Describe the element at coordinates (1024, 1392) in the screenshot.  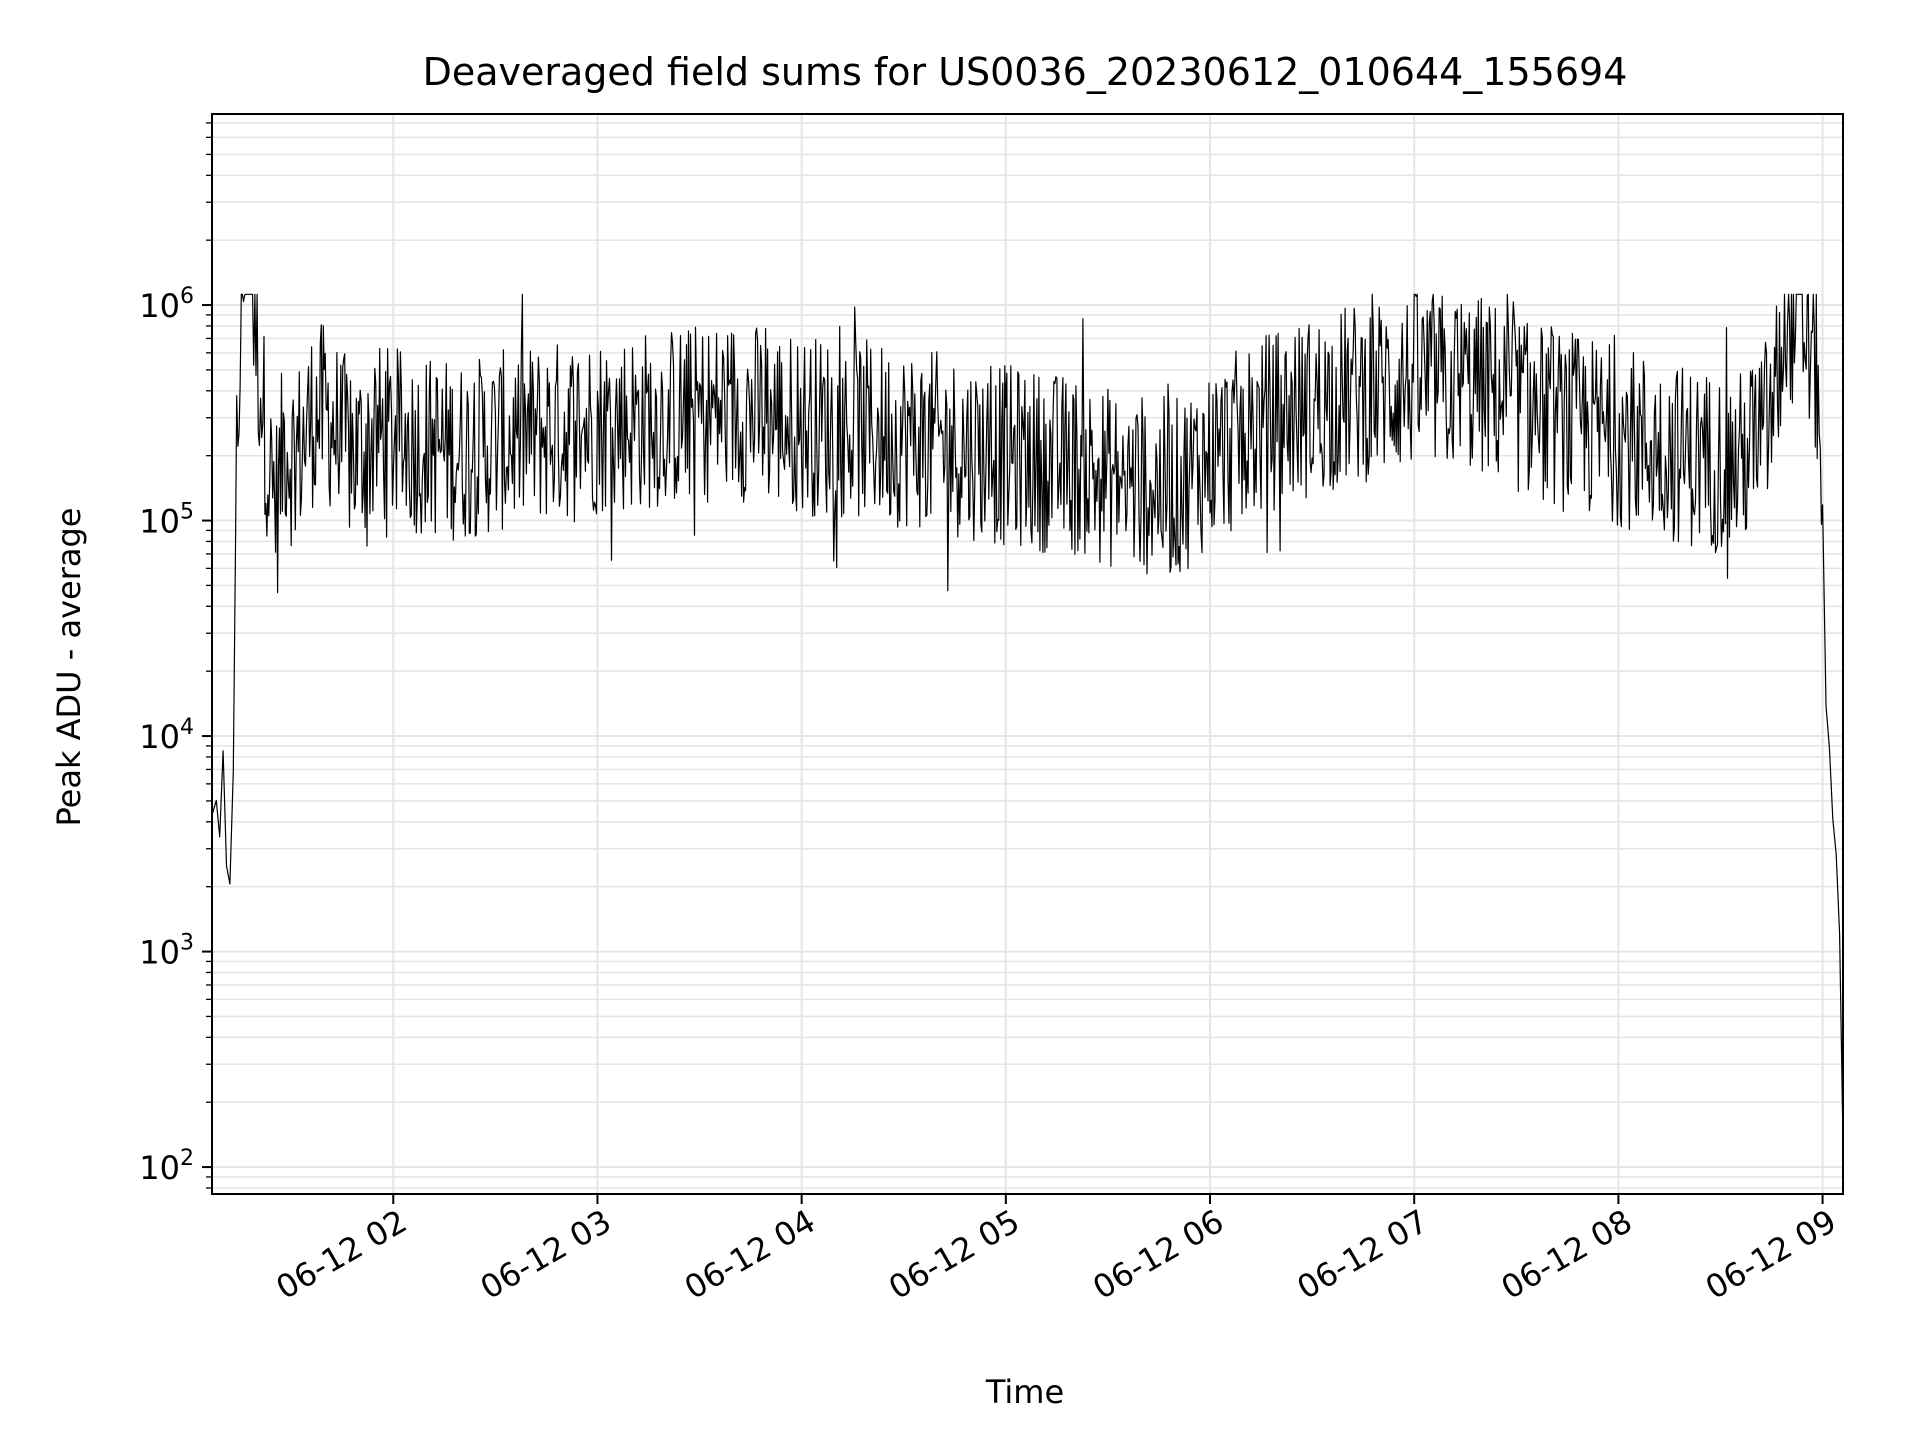
I see `x-axis-label: Time` at that location.